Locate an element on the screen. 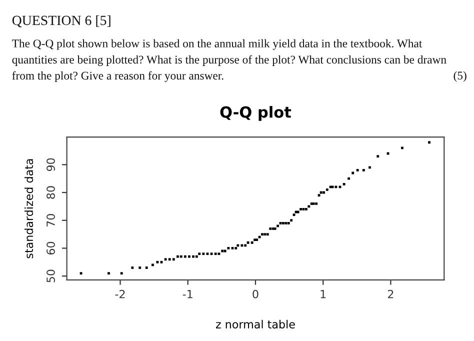 The image size is (474, 341). text: quantities are being plotted? What is the purpose of the plot? What conclusions can be drawn is located at coordinates (229, 60).